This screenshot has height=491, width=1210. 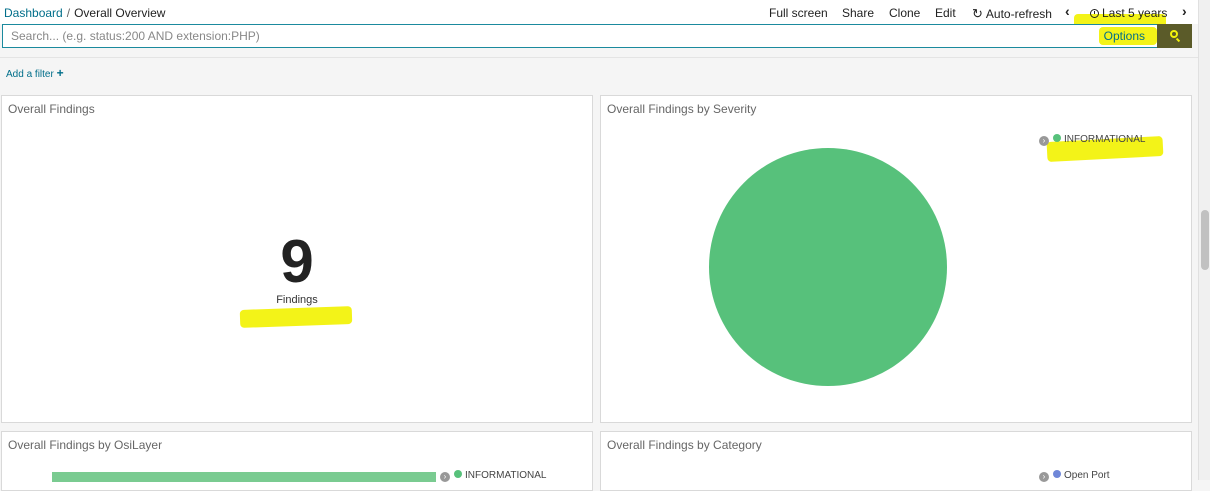 What do you see at coordinates (1094, 13) in the screenshot?
I see `clock-icon` at bounding box center [1094, 13].